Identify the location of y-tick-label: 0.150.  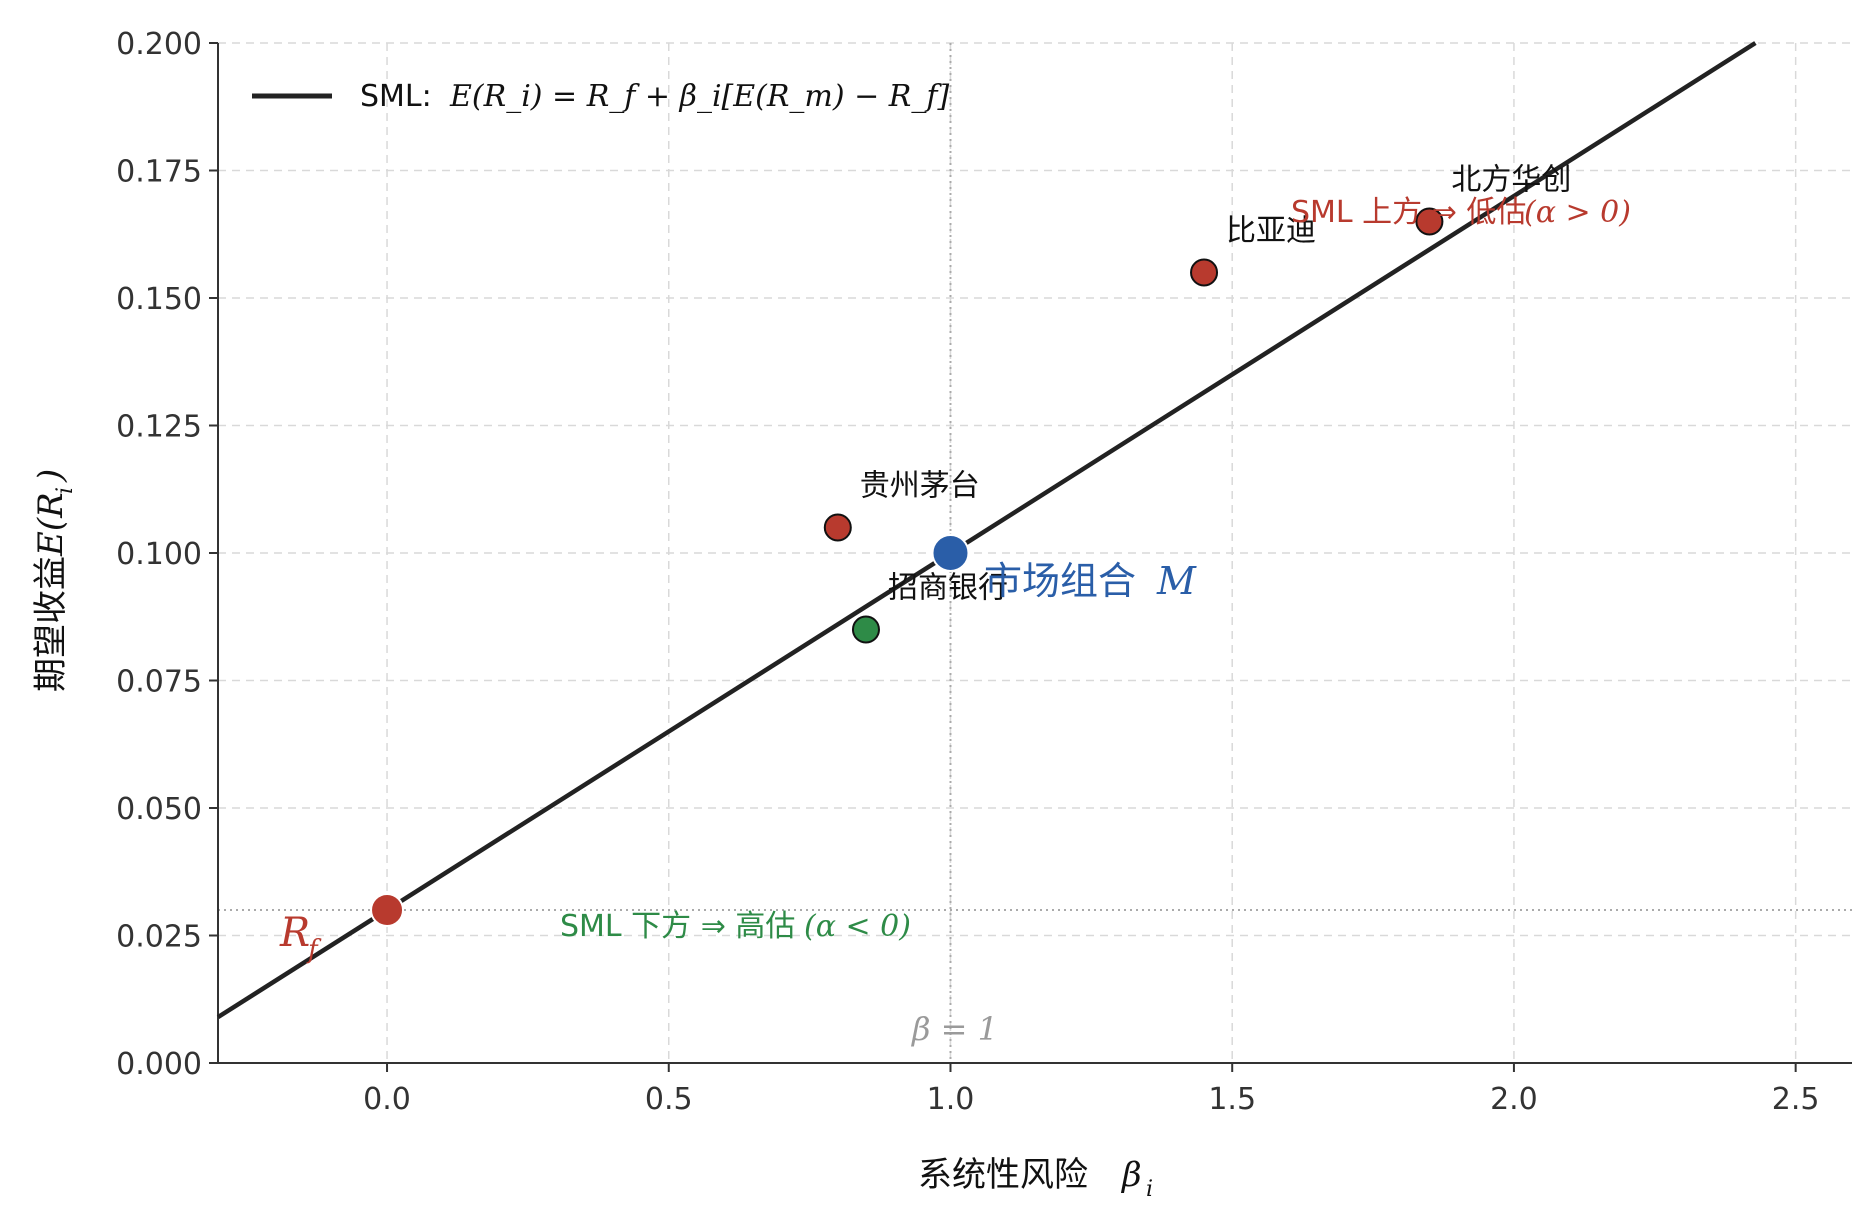
(159, 299).